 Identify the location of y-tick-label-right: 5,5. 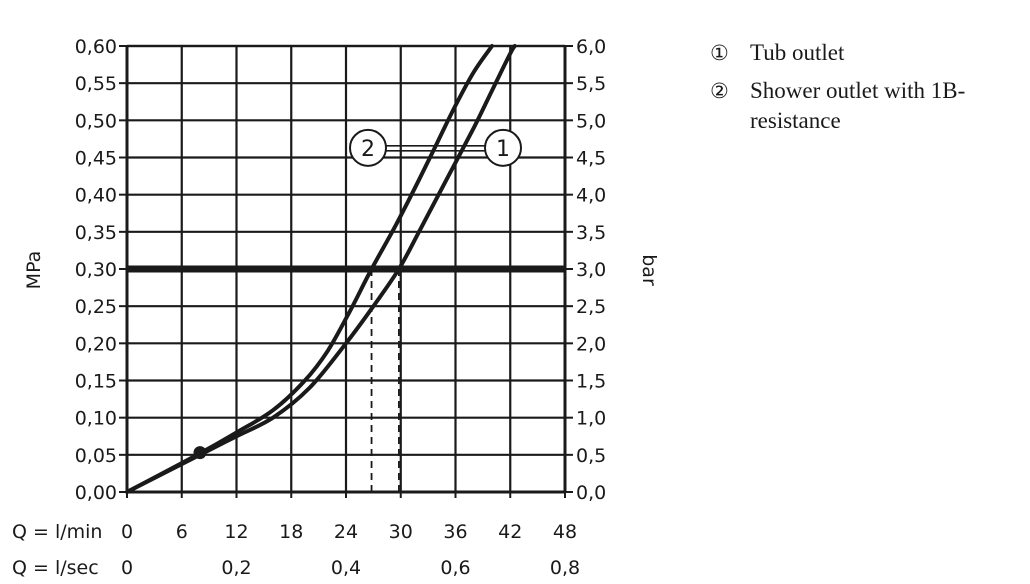
(591, 84).